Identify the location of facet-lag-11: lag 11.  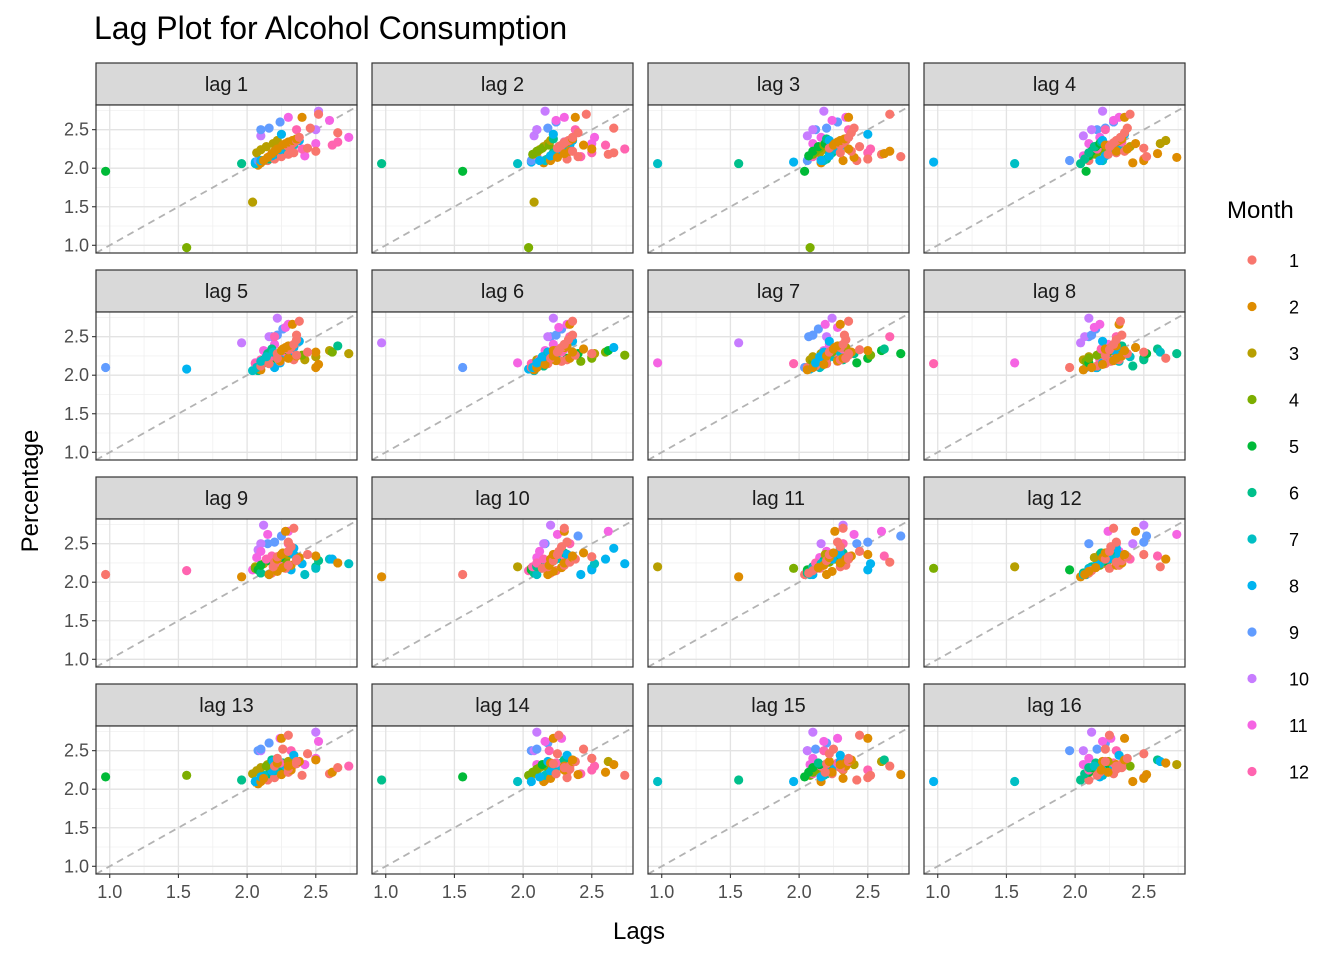
(778, 572).